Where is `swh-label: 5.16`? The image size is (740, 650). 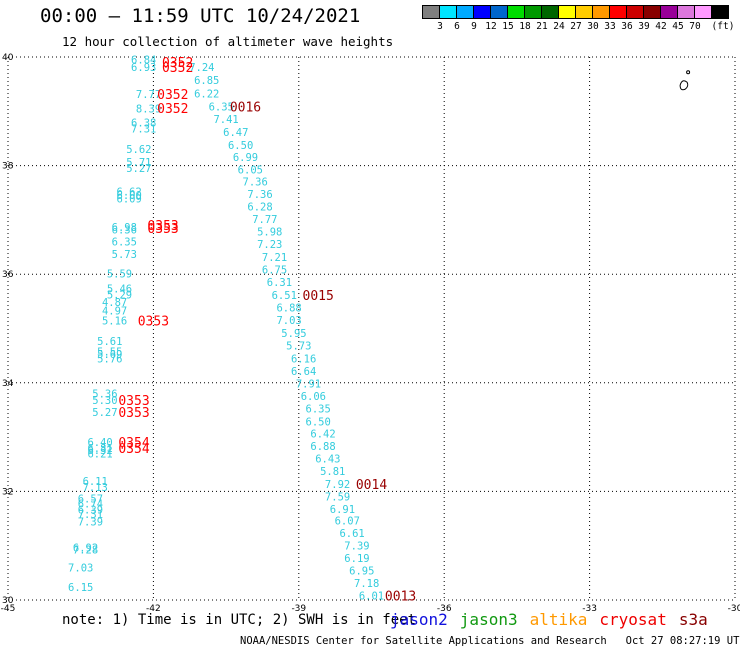
swh-label: 5.16 is located at coordinates (114, 321).